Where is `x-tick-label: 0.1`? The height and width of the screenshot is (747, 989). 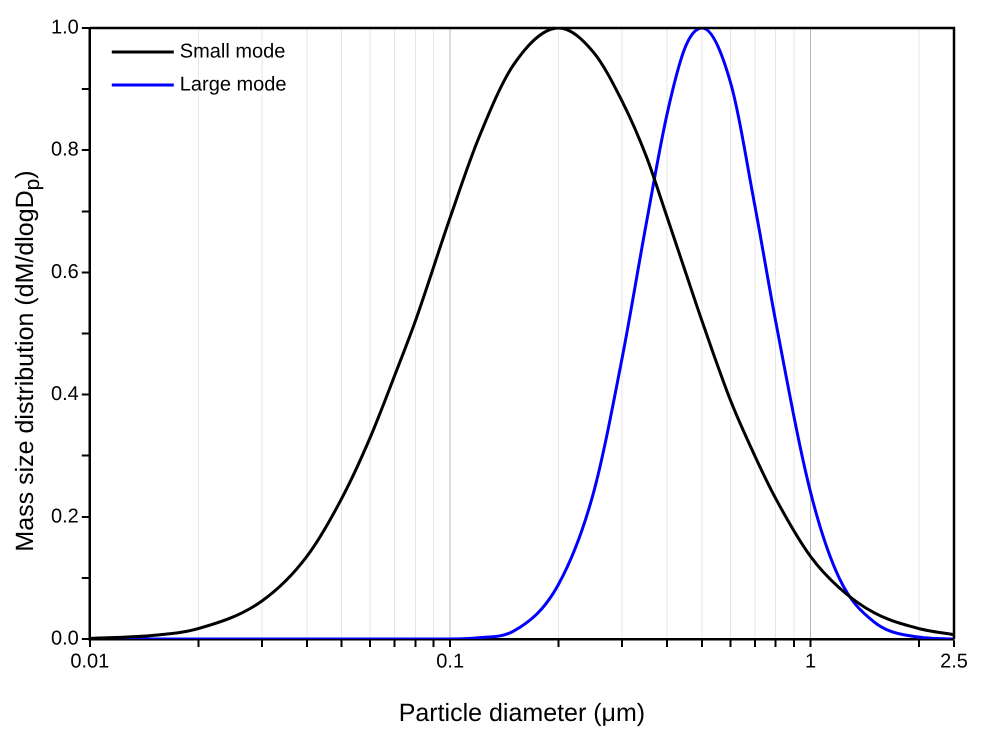 x-tick-label: 0.1 is located at coordinates (450, 661).